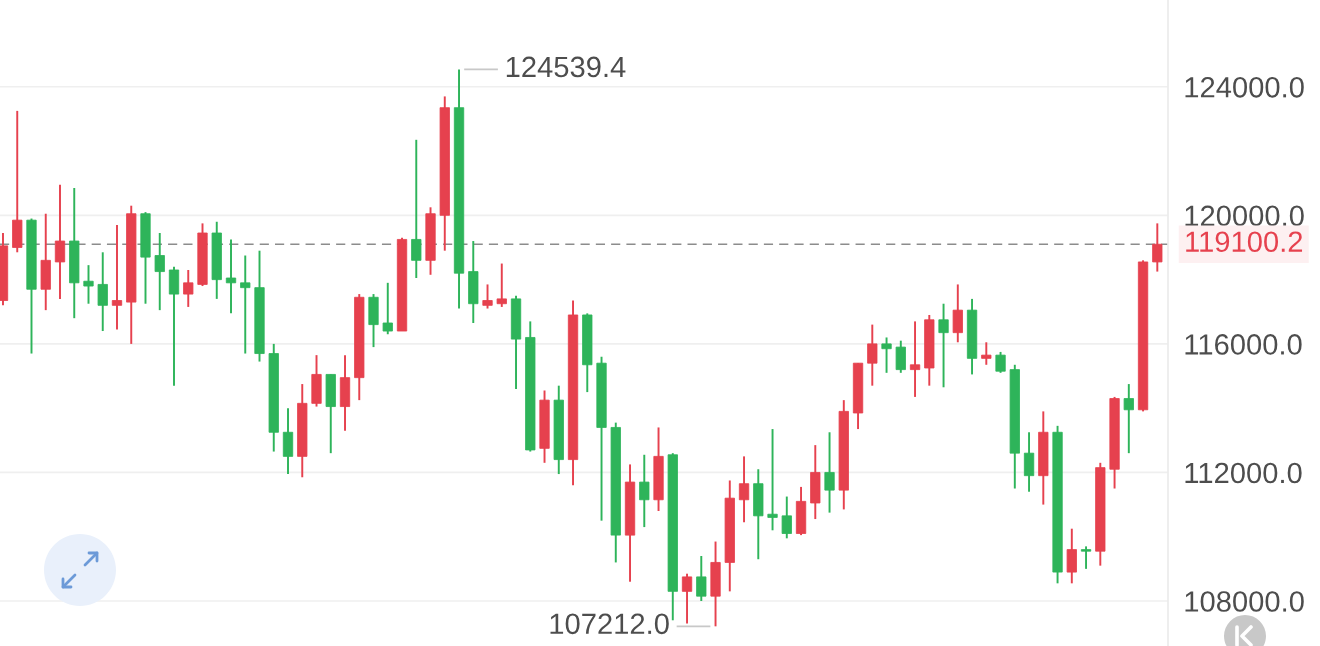 The width and height of the screenshot is (1320, 646). Describe the element at coordinates (1243, 344) in the screenshot. I see `y-tick-label: 116000.0` at that location.